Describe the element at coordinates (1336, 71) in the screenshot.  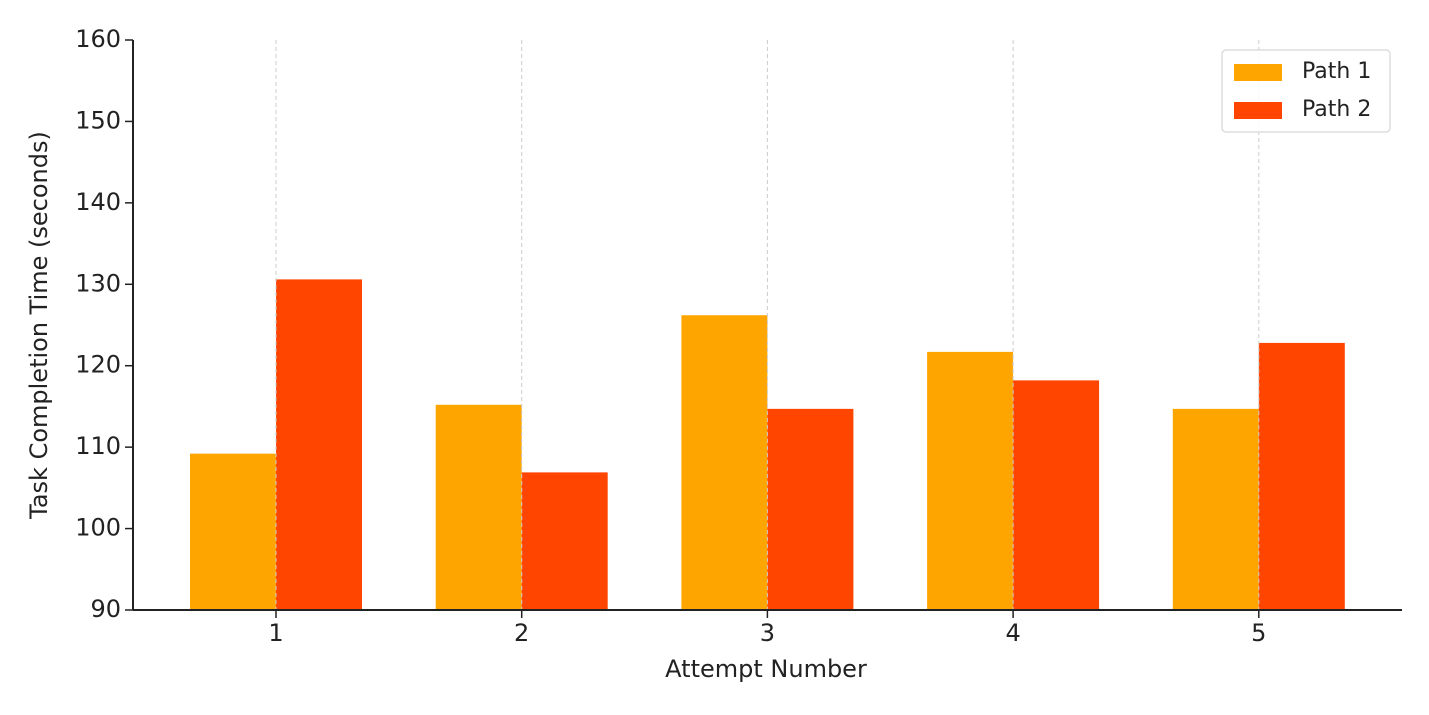
I see `legend-label: Path 1` at that location.